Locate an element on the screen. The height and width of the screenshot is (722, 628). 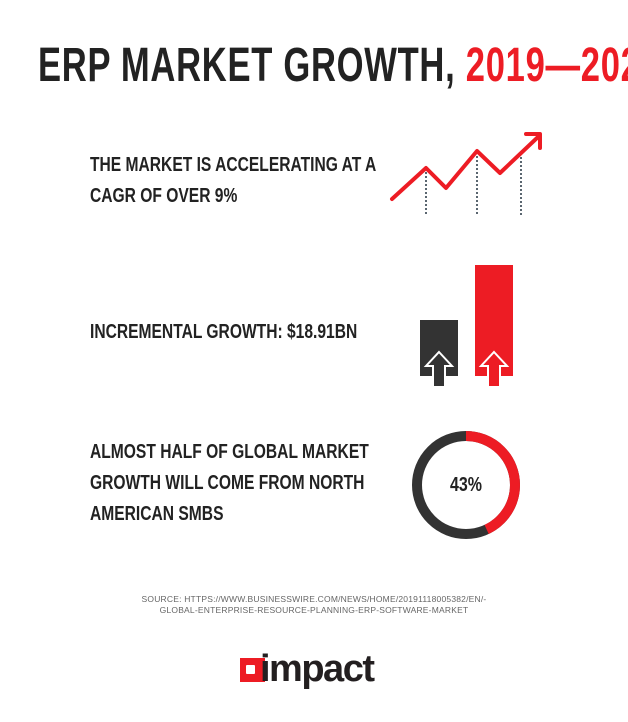
donut-chart is located at coordinates (466, 485).